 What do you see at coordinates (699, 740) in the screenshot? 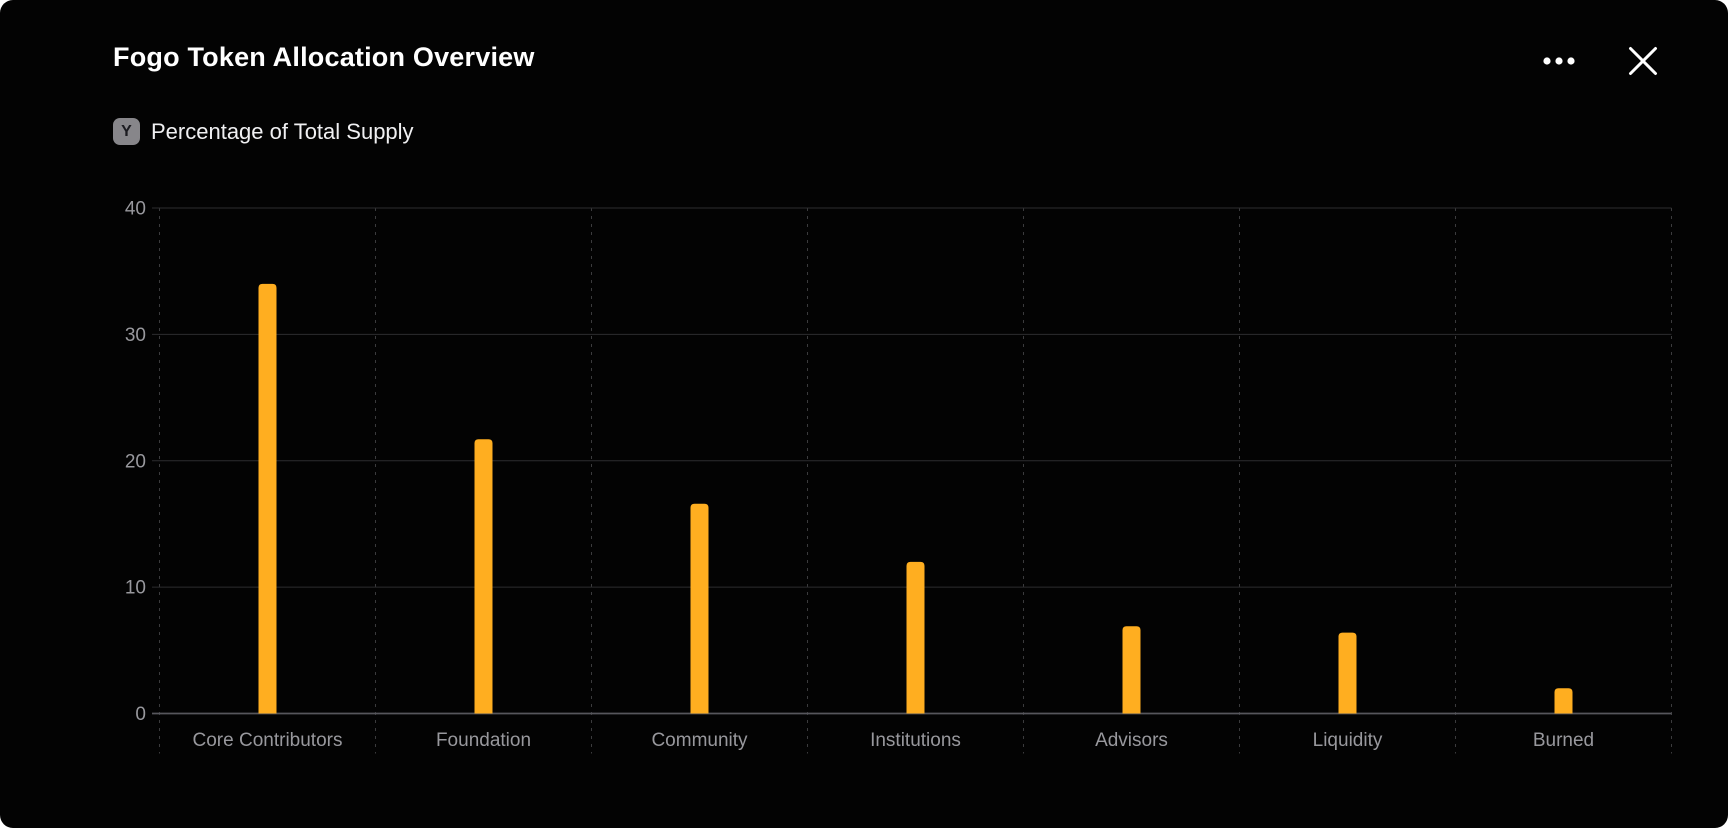
I see `x-tick-label-community: Community` at bounding box center [699, 740].